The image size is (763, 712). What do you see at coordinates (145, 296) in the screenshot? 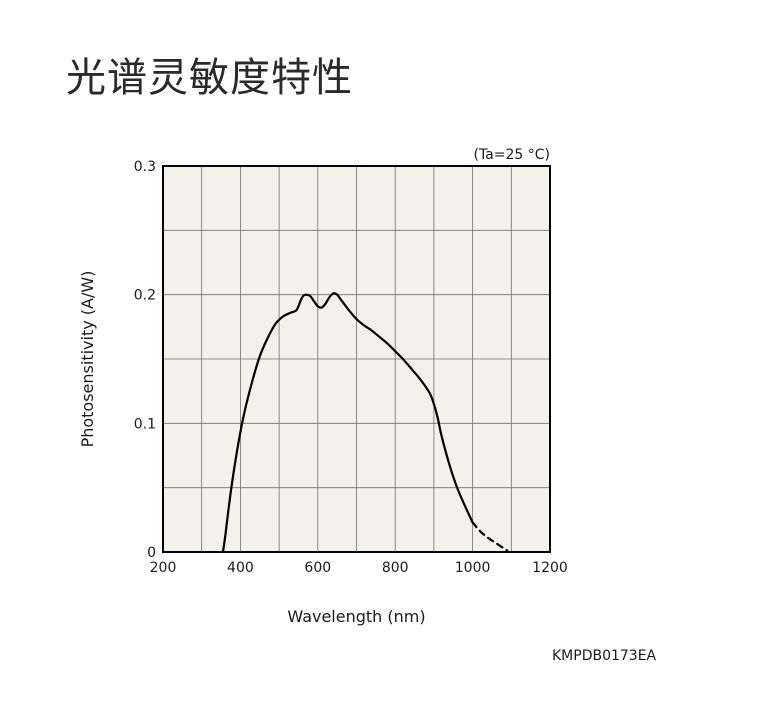
I see `y-tick-label: 0.2` at bounding box center [145, 296].